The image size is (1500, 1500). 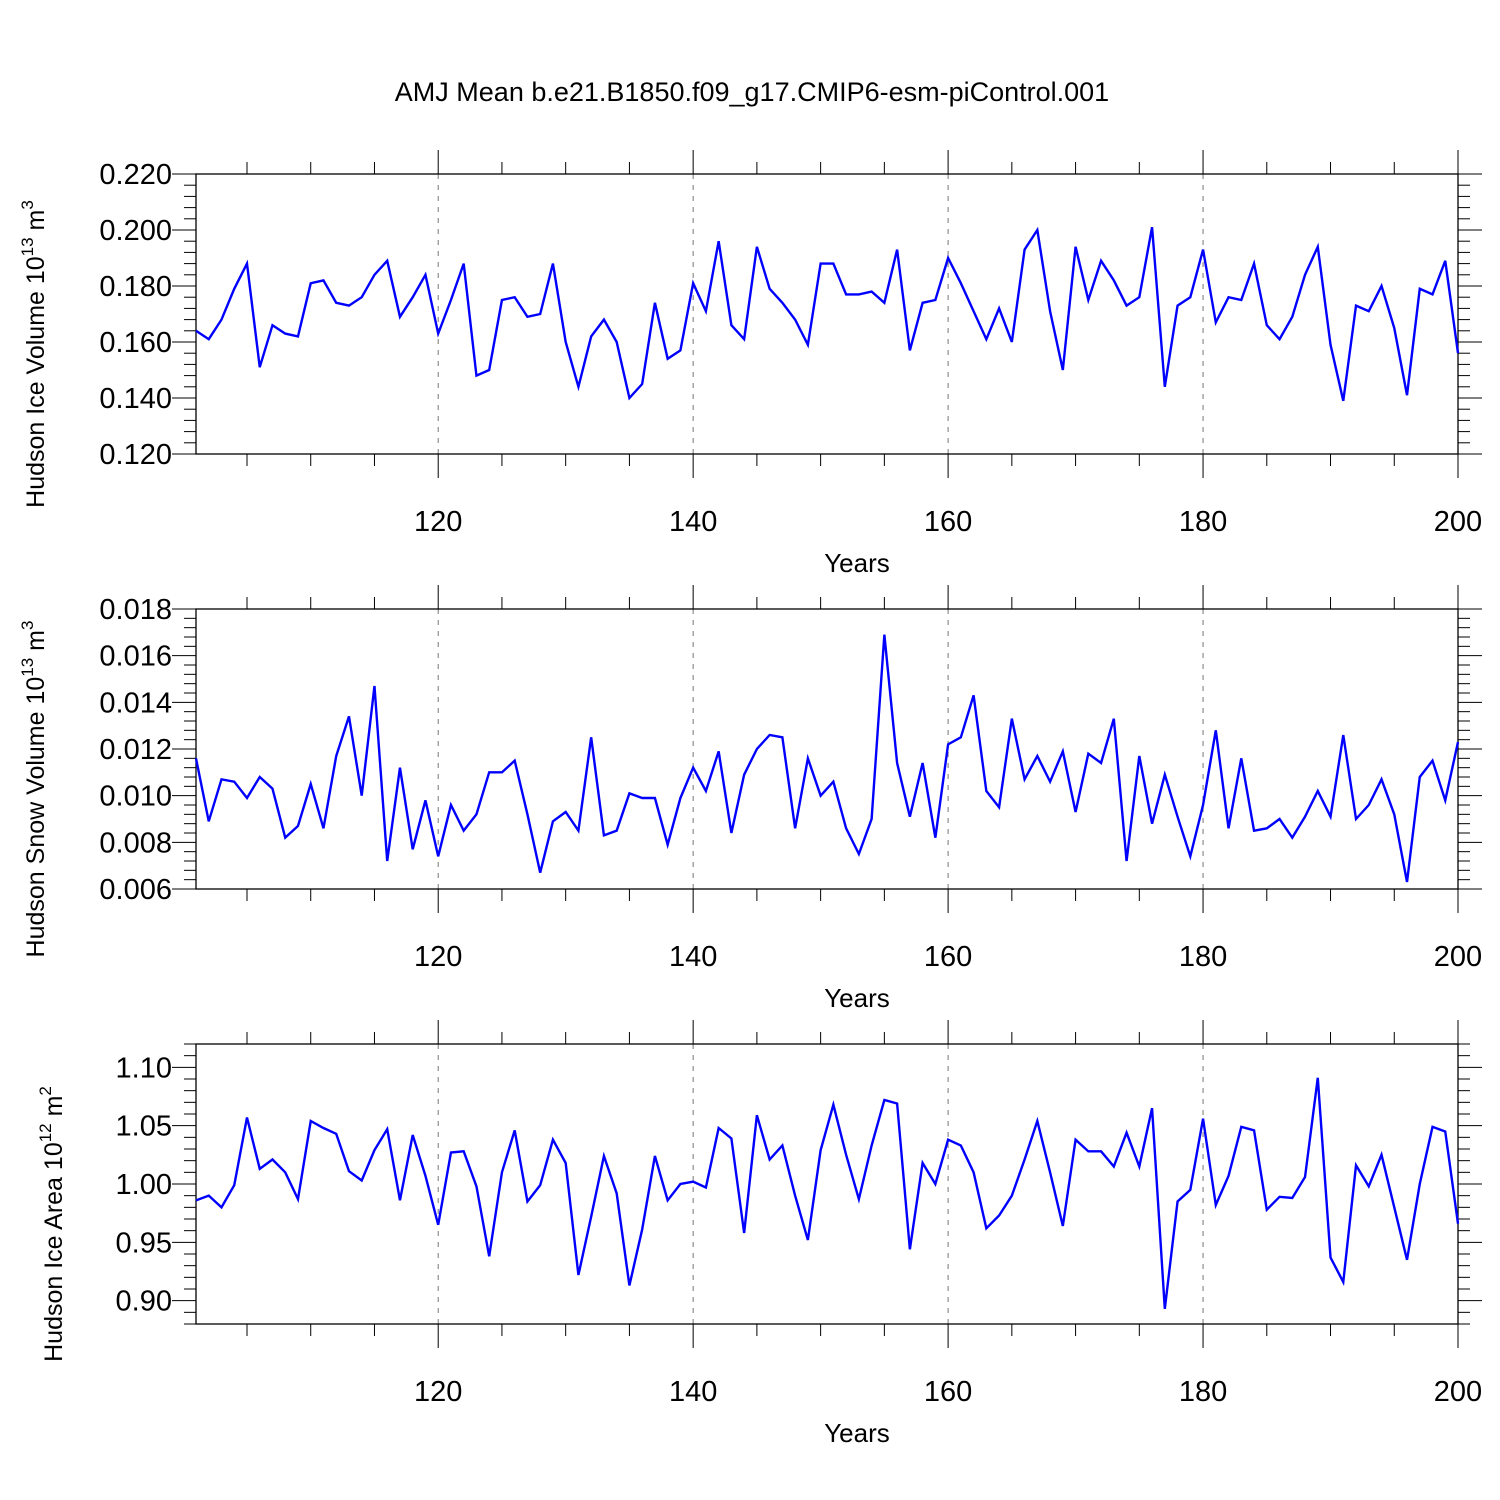 I want to click on y-tick-label: 0.140, so click(x=135, y=399).